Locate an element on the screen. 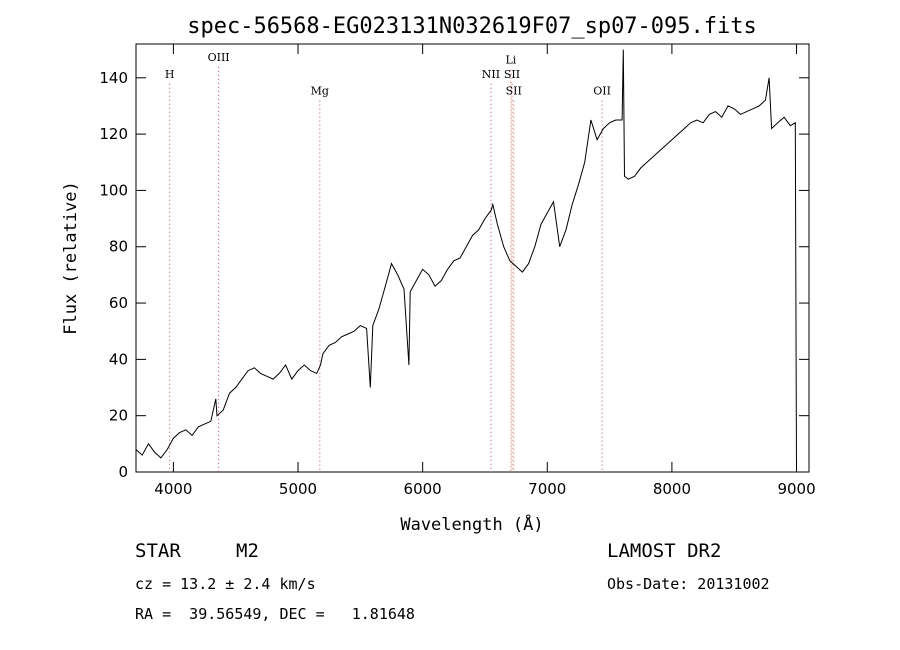 This screenshot has height=650, width=900. ra-dec-coordinates: RA = 39.56549, DEC = 1.81648 is located at coordinates (275, 614).